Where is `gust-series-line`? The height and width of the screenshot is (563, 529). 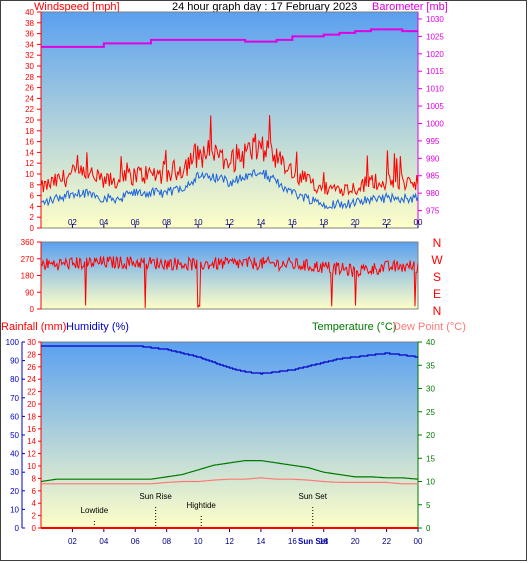 gust-series-line is located at coordinates (229, 156).